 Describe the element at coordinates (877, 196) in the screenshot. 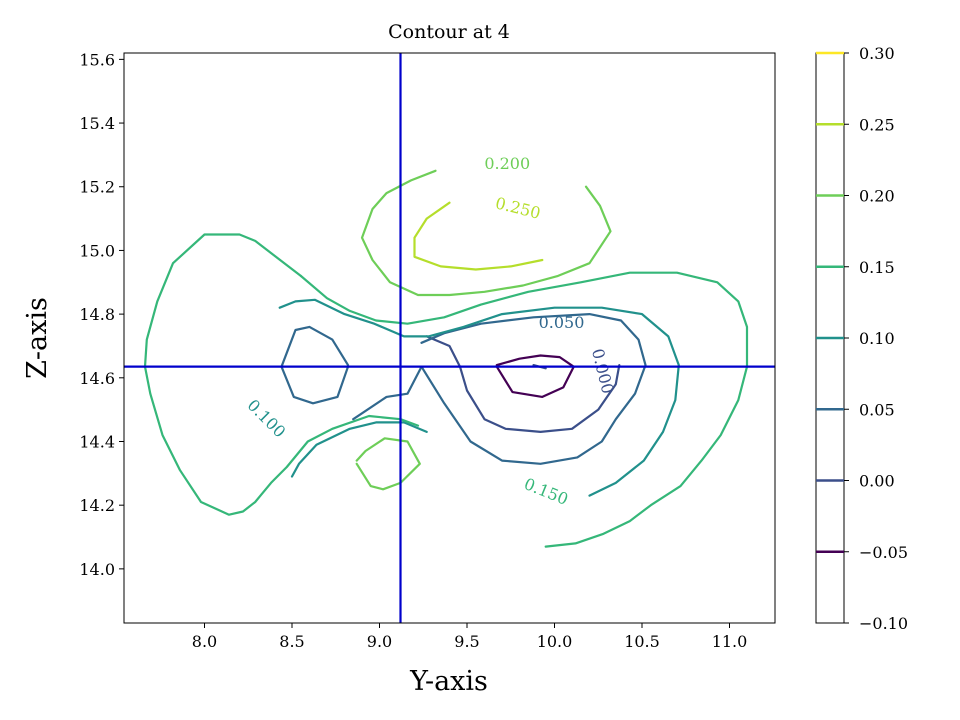

I see `colorbar-tick-label: 0.20` at that location.